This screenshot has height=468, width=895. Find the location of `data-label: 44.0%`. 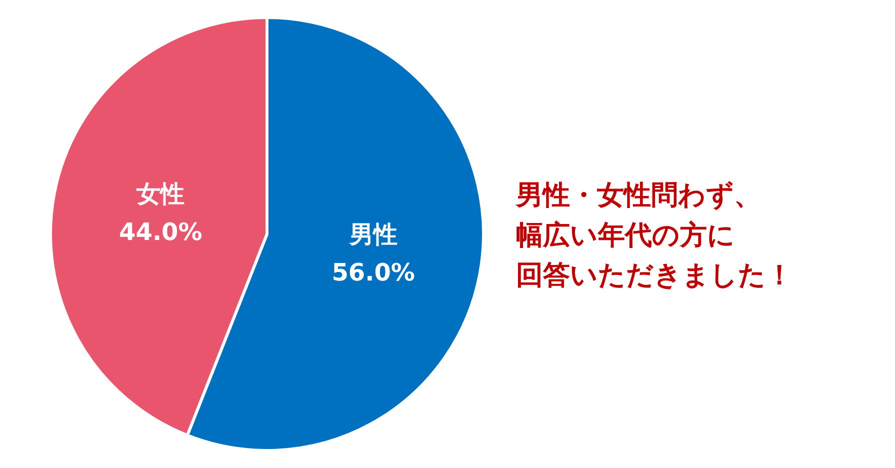

data-label: 44.0% is located at coordinates (160, 232).